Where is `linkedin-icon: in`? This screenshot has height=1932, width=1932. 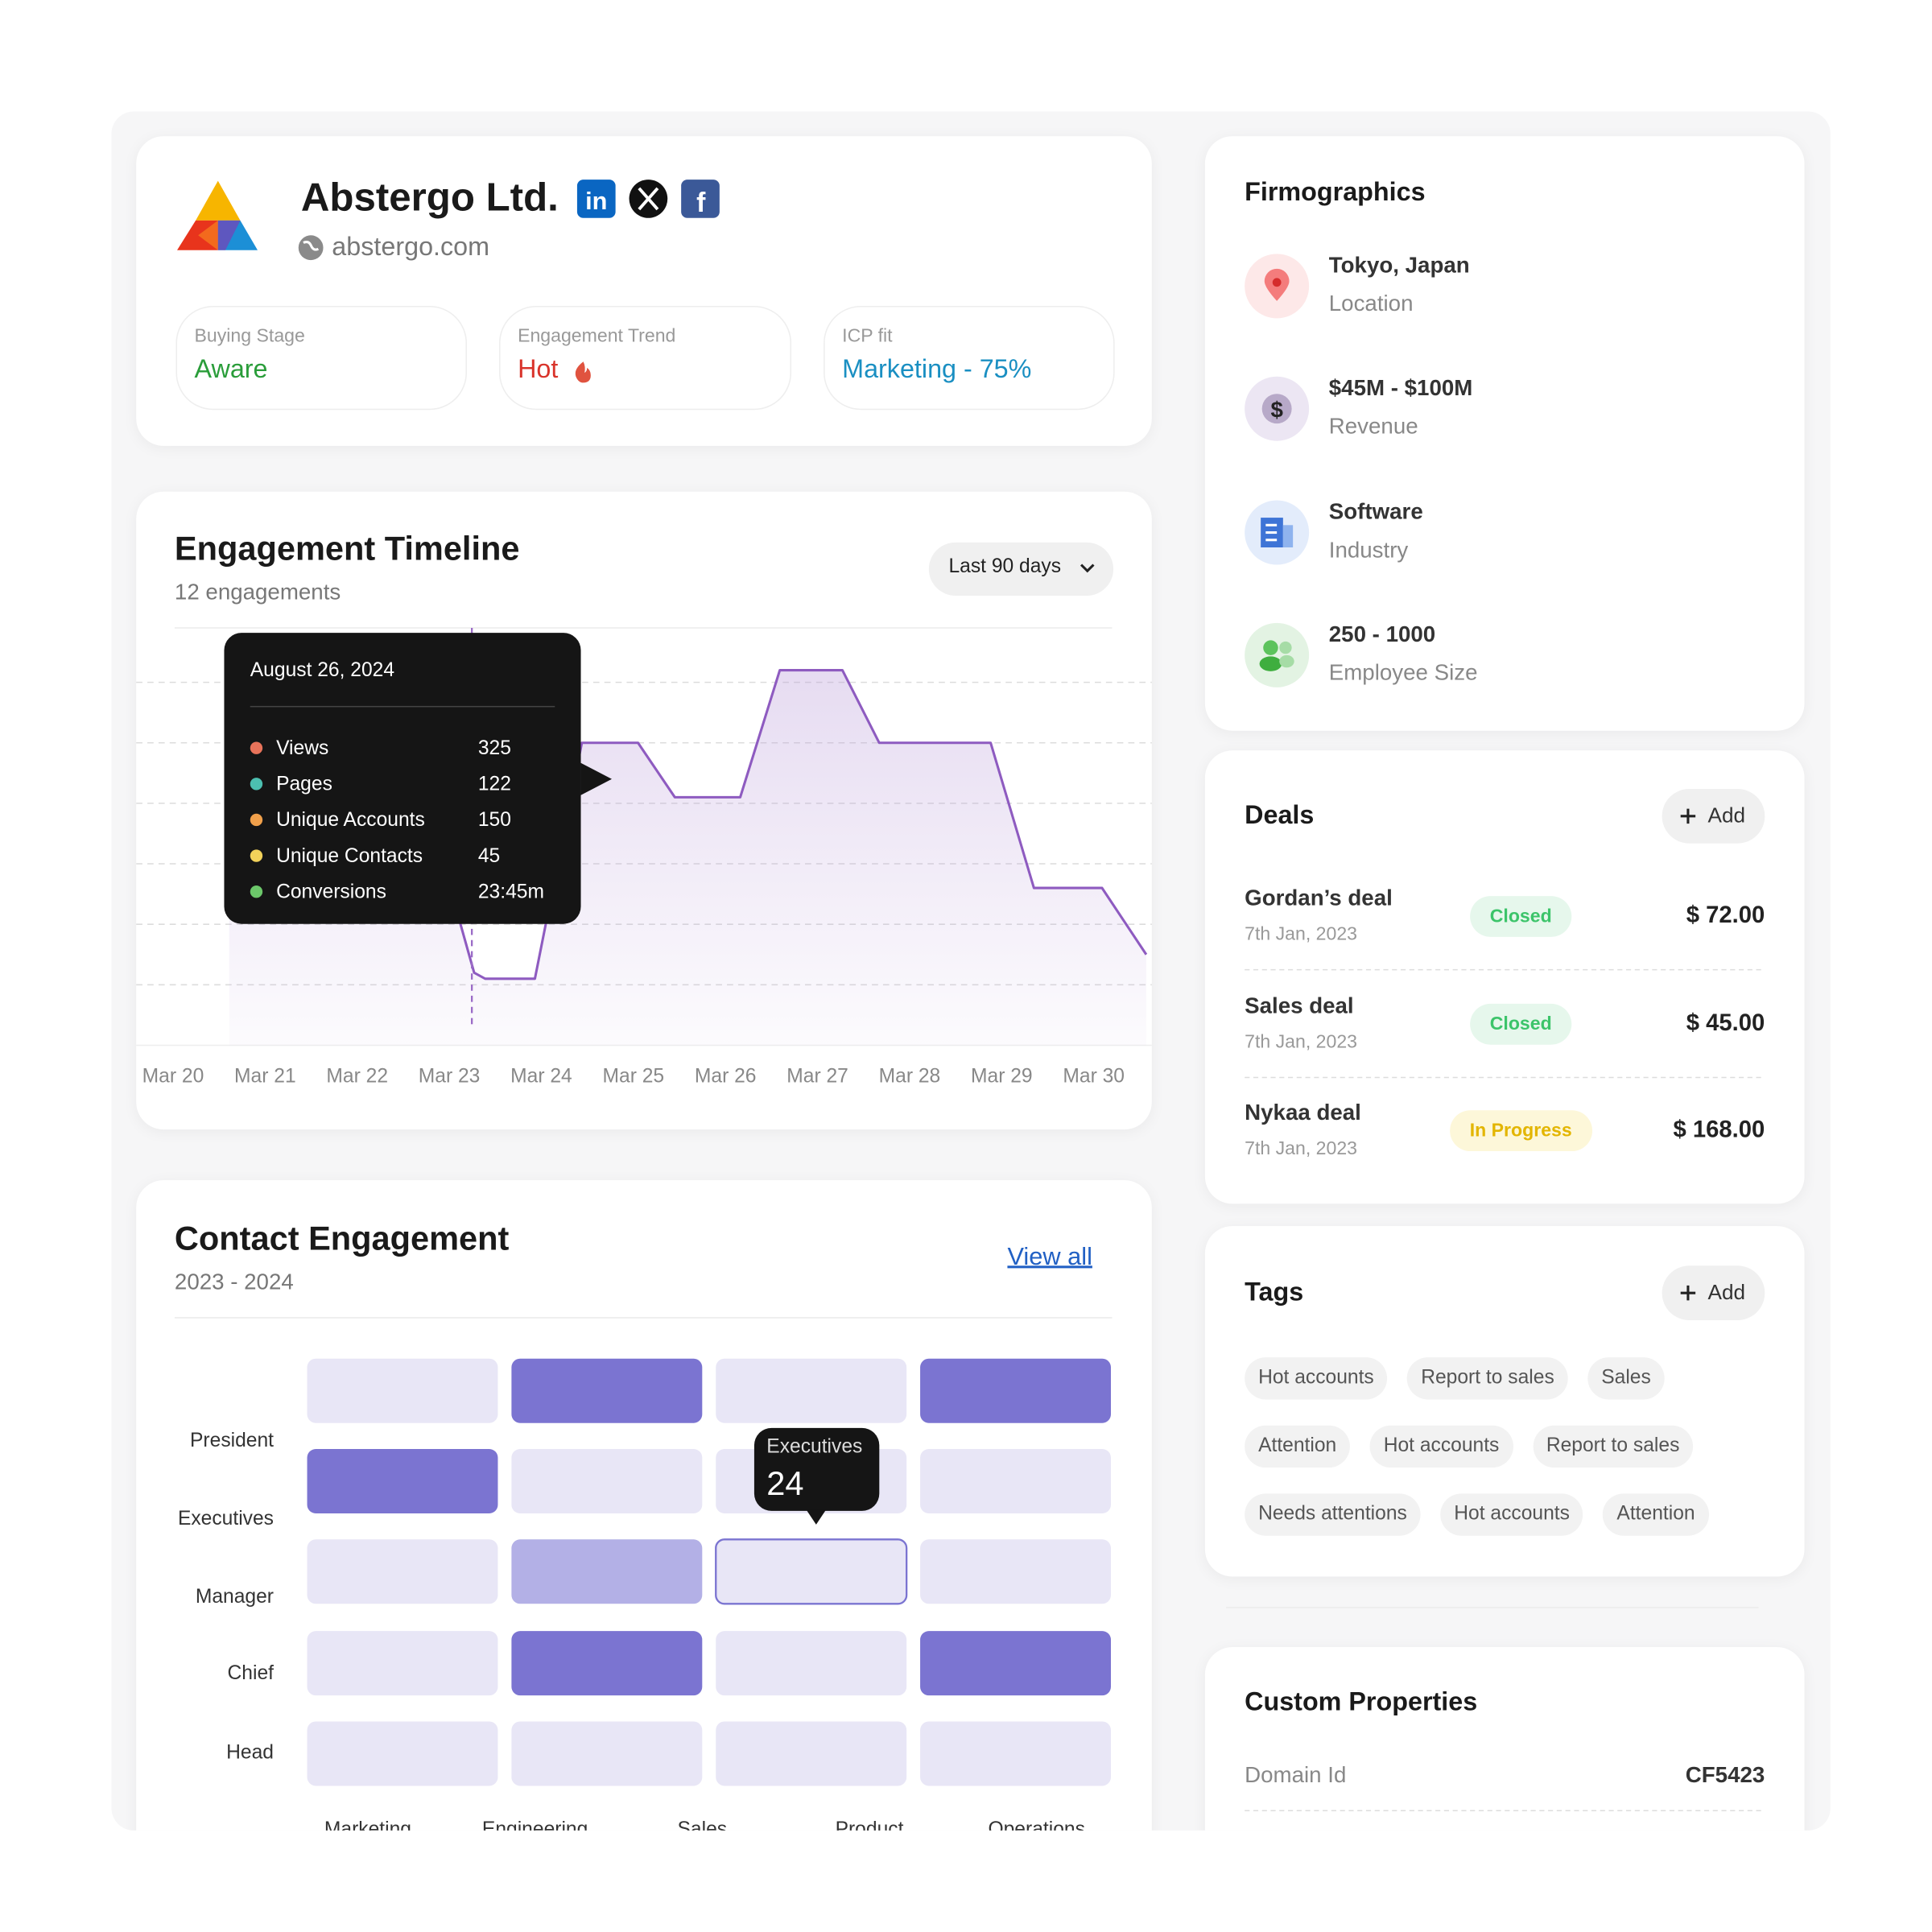
linkedin-icon: in is located at coordinates (596, 199).